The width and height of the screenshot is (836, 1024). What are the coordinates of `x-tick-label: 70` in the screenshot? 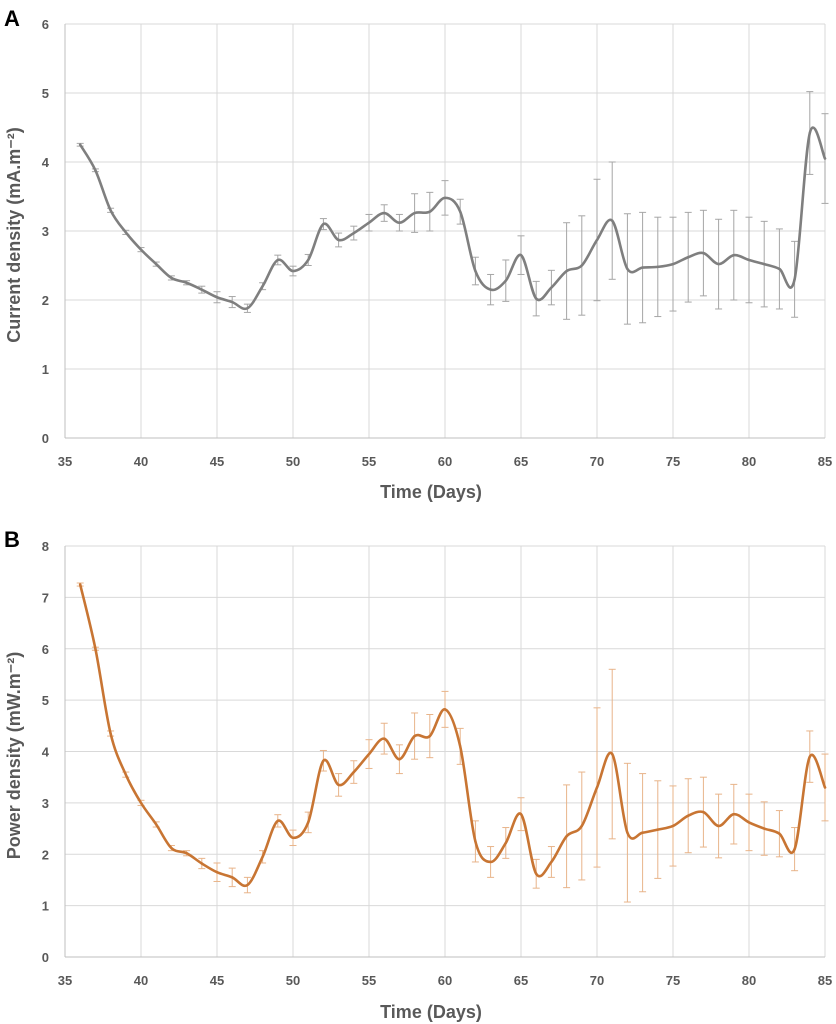 It's located at (597, 461).